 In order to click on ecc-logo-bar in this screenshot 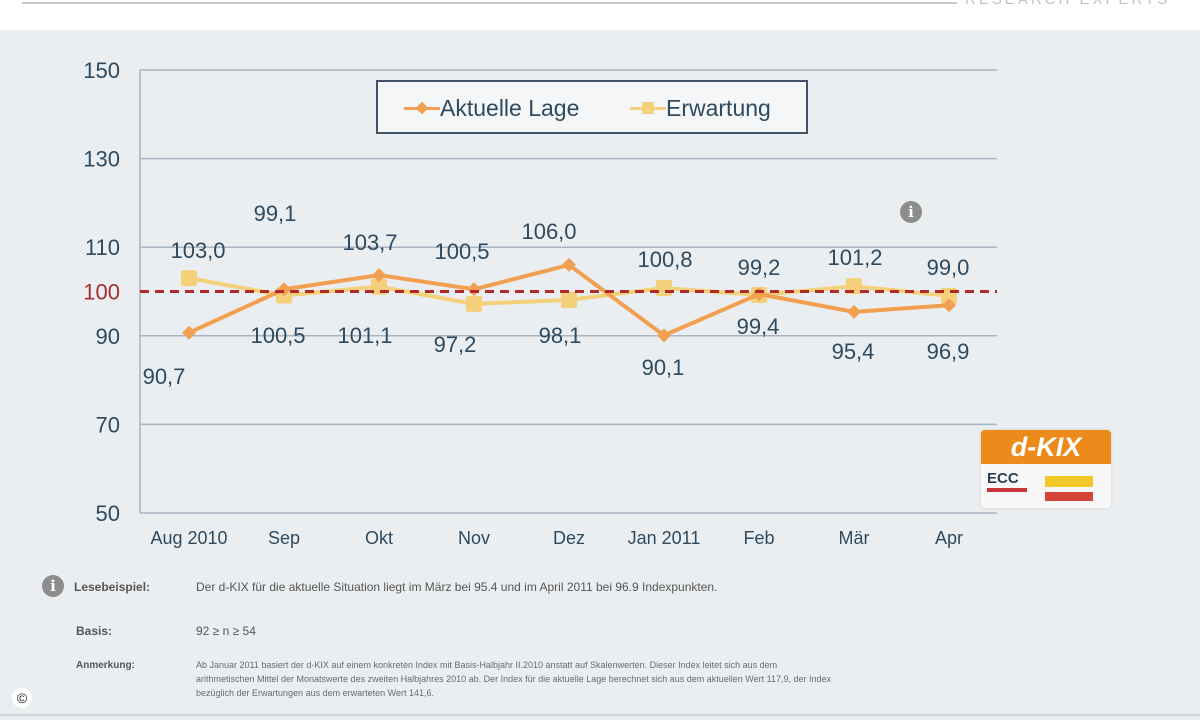, I will do `click(1007, 490)`.